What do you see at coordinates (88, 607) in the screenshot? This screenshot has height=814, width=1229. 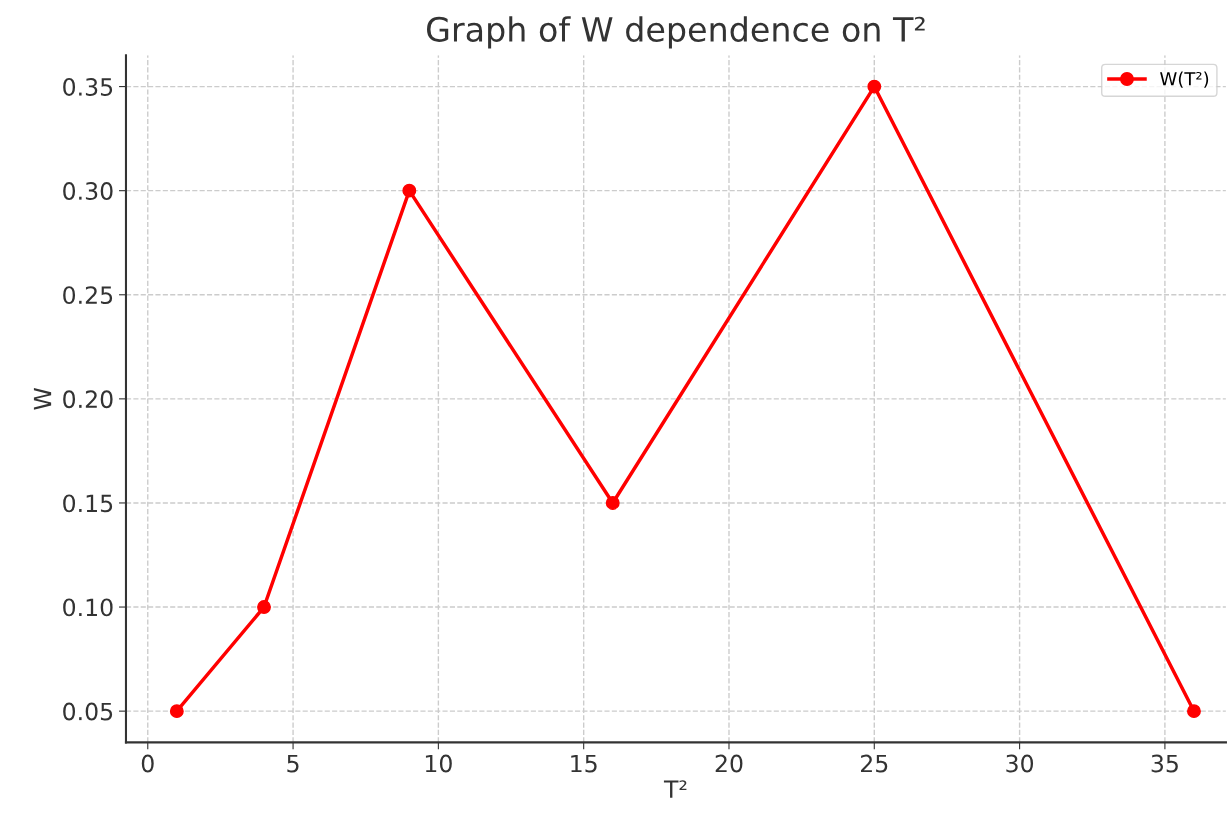 I see `y-tick-label: 0.10` at bounding box center [88, 607].